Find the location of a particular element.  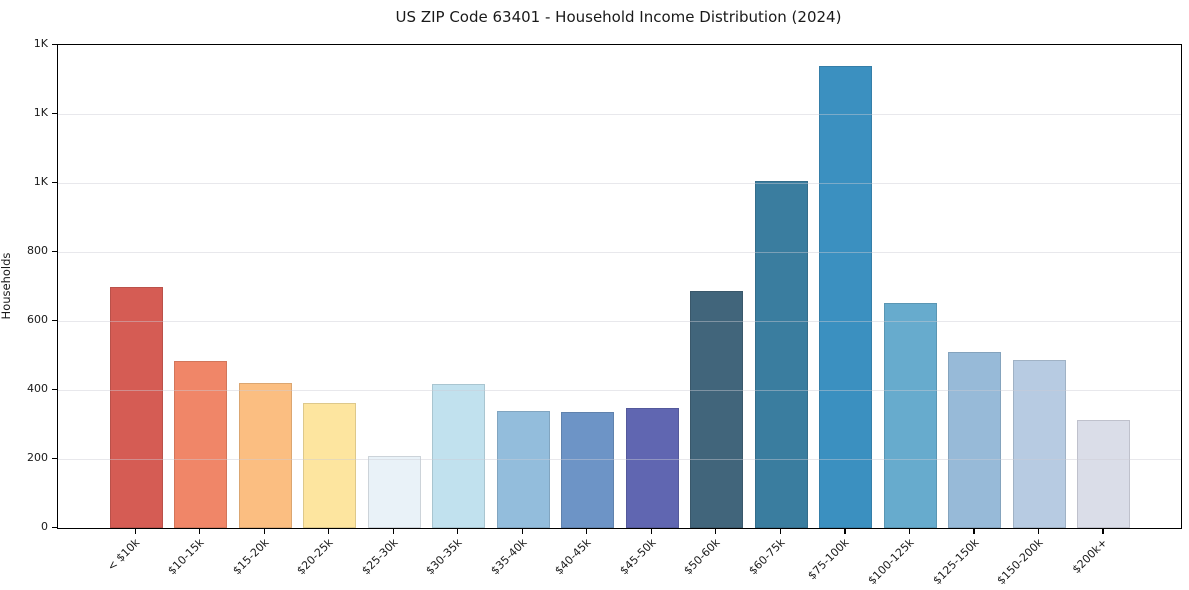

x-tick-label: $10-15k is located at coordinates (186, 556).